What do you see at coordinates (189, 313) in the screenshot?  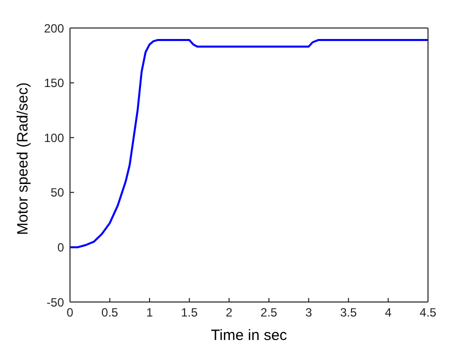 I see `x-tick-label: 1.5` at bounding box center [189, 313].